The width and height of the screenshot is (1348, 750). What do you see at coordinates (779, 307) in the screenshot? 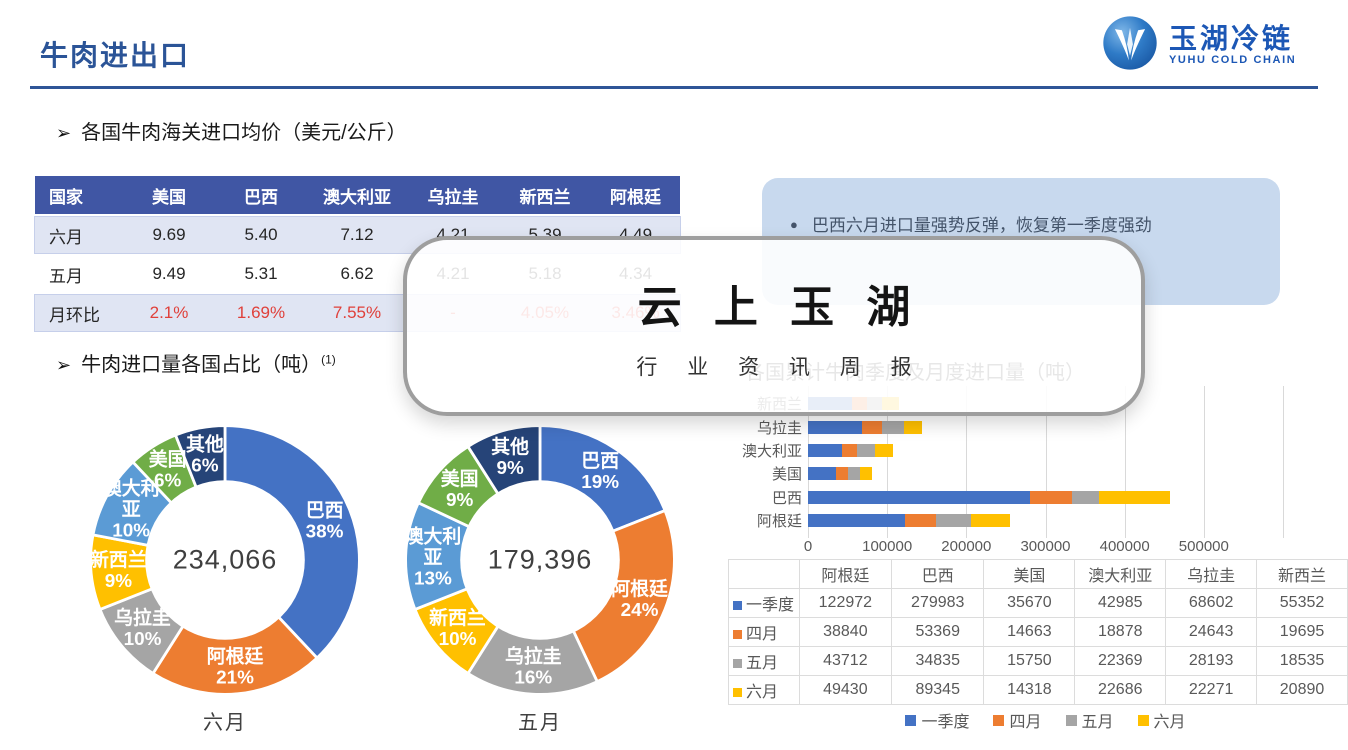
I see `watermark-title: 云 上 玉 湖` at bounding box center [779, 307].